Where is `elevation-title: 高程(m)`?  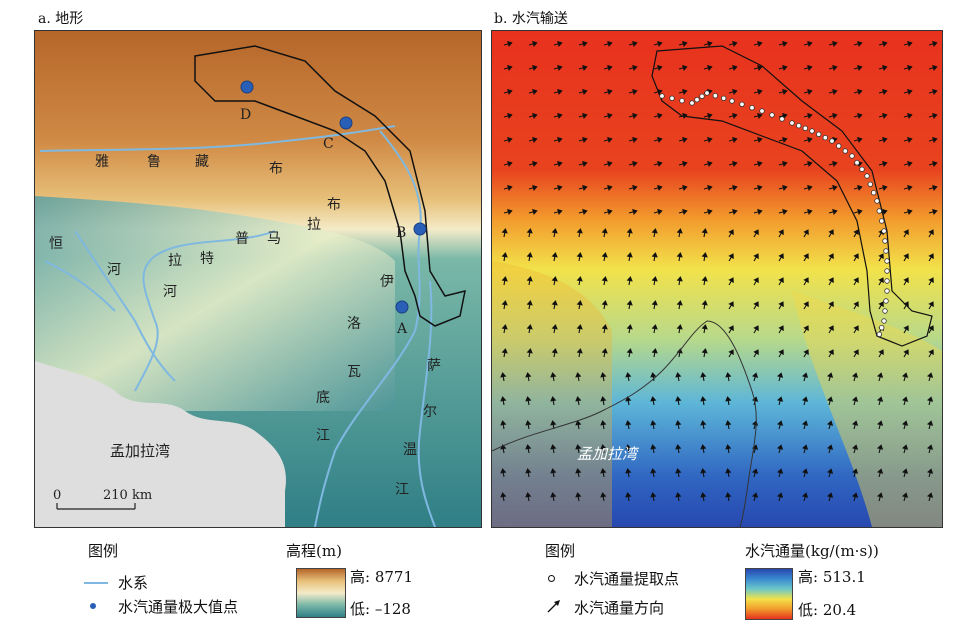 elevation-title: 高程(m) is located at coordinates (314, 551).